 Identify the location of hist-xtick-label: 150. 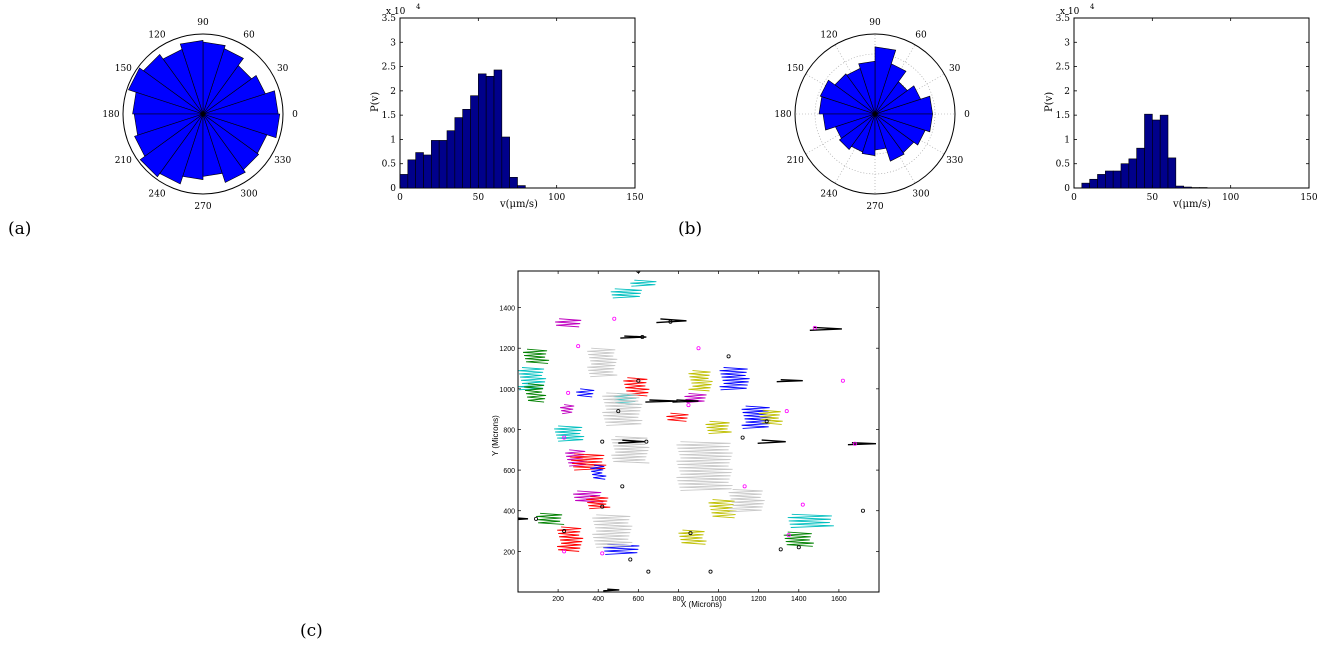
(634, 198).